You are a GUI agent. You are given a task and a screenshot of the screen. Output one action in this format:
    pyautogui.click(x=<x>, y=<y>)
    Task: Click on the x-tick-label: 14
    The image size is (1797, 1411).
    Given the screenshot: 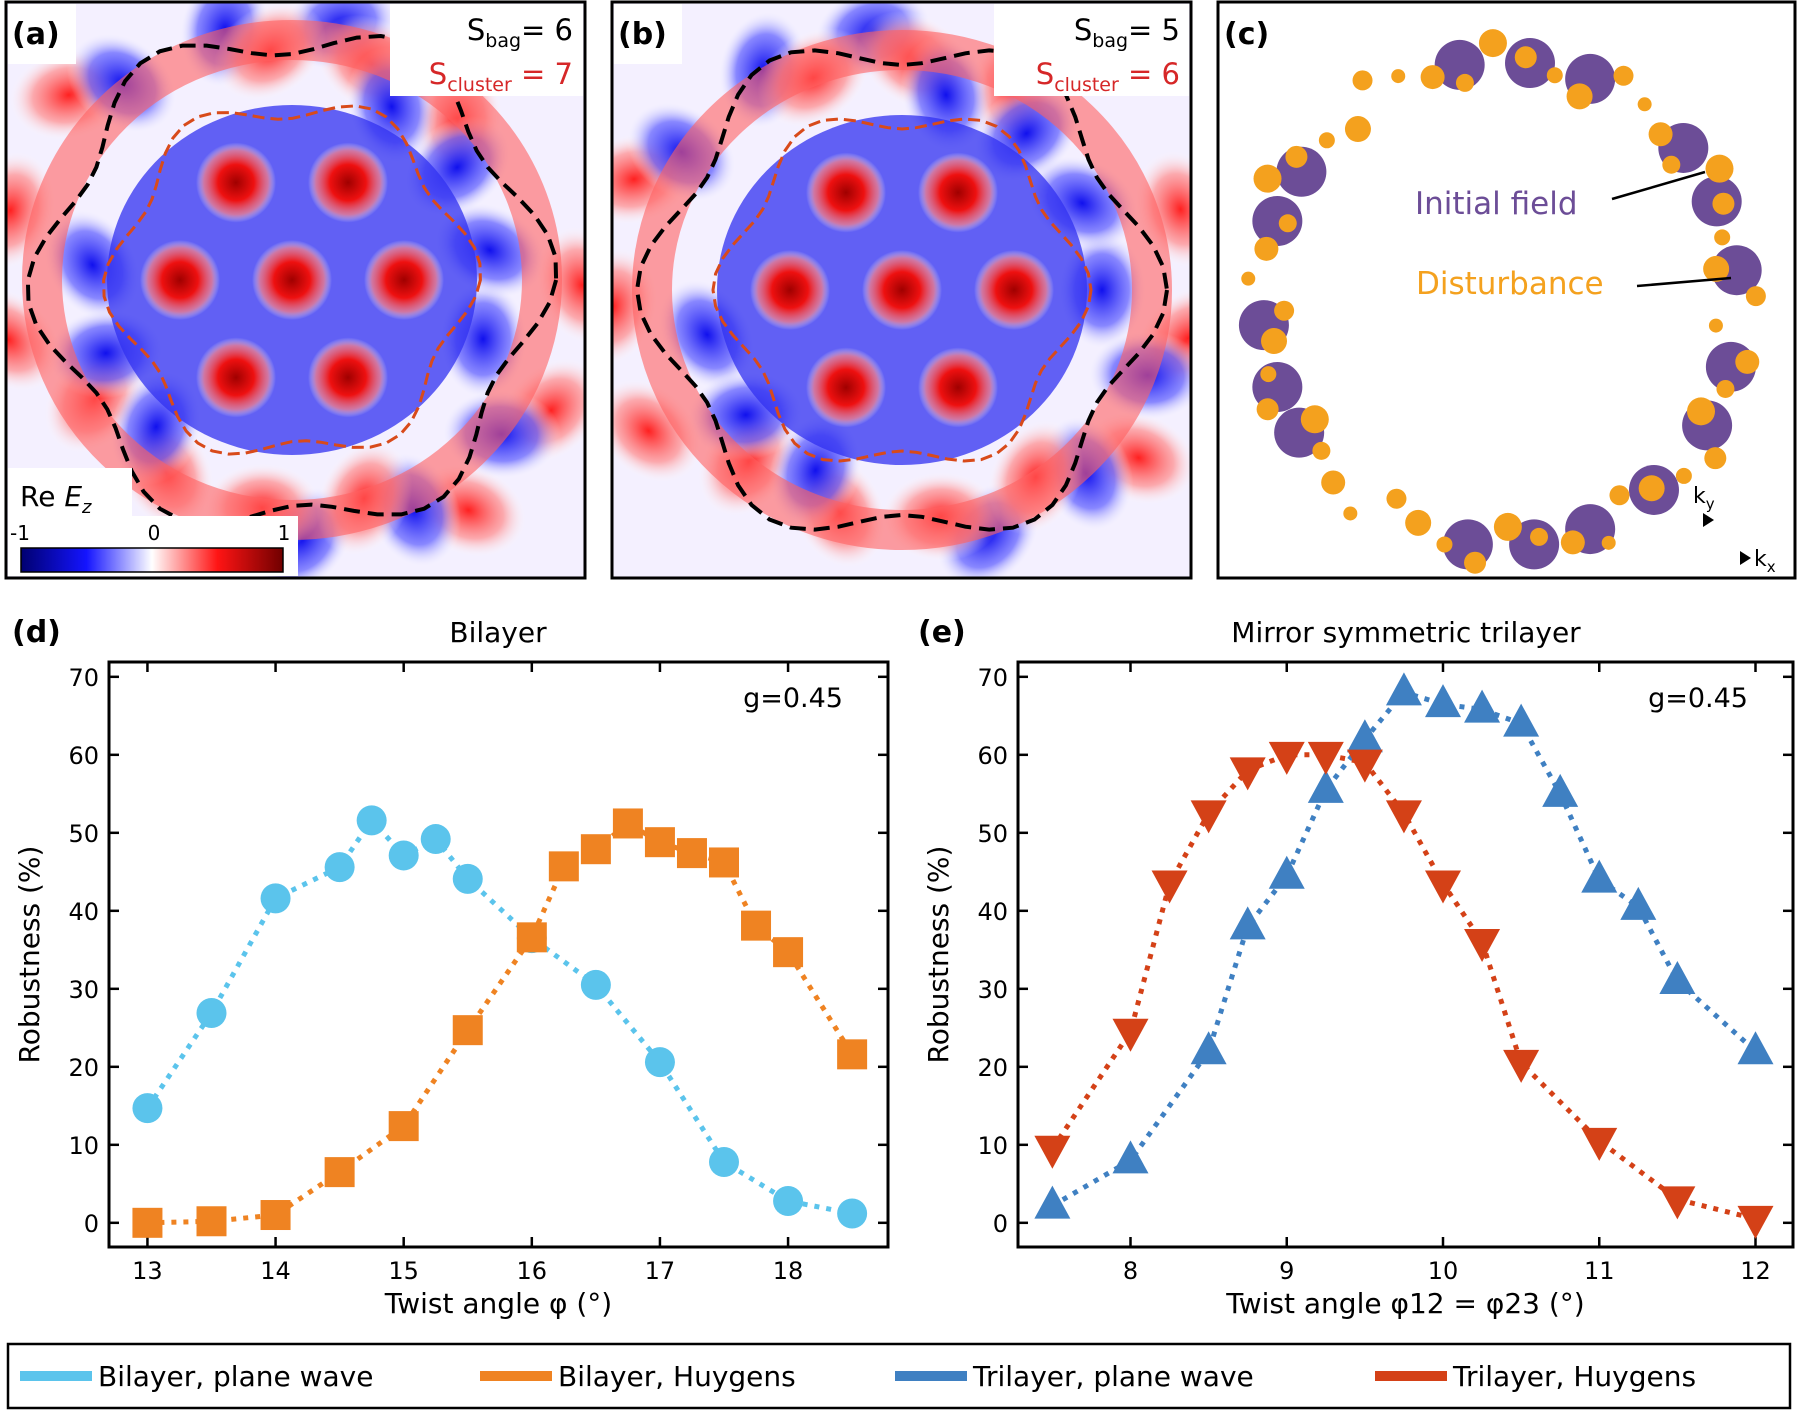 What is the action you would take?
    pyautogui.click(x=275, y=1271)
    